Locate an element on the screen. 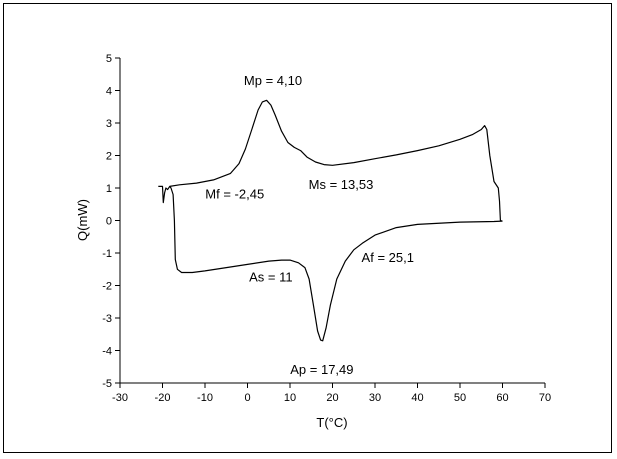  x-ticks: -30 -20 -10 0 10 20 30 40 50 60 70 is located at coordinates (331, 393).